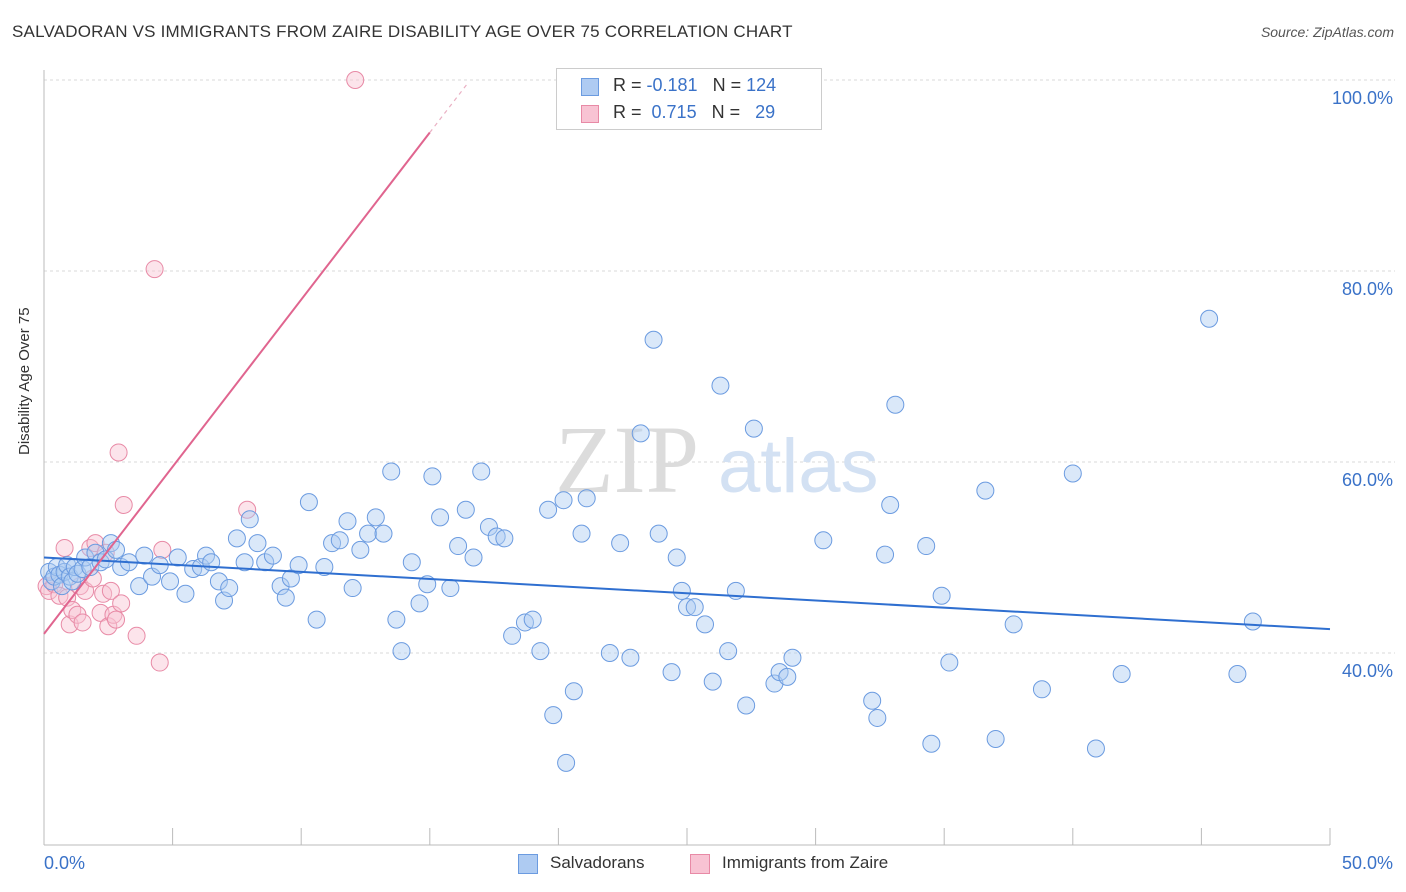 The width and height of the screenshot is (1406, 892). What do you see at coordinates (1367, 289) in the screenshot?
I see `y-tick-label: 80.0%` at bounding box center [1367, 289].